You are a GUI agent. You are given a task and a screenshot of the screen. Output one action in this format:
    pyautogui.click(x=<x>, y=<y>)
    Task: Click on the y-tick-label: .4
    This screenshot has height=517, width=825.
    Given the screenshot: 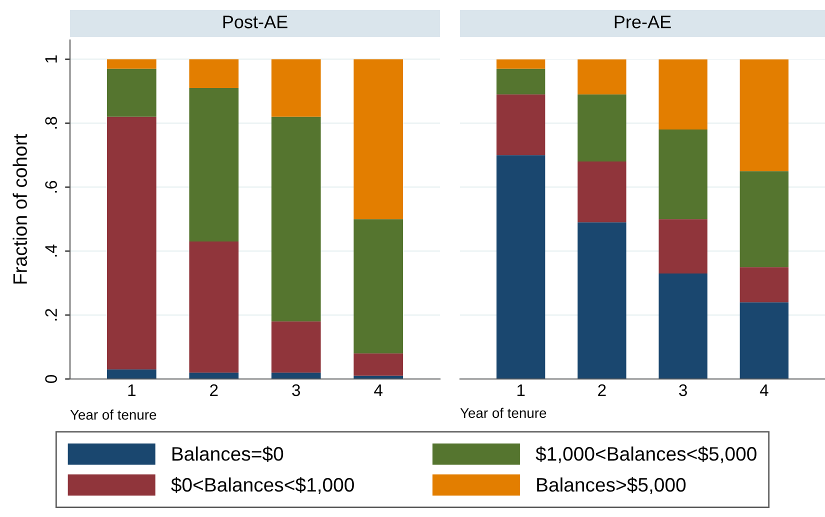 What is the action you would take?
    pyautogui.click(x=51, y=250)
    